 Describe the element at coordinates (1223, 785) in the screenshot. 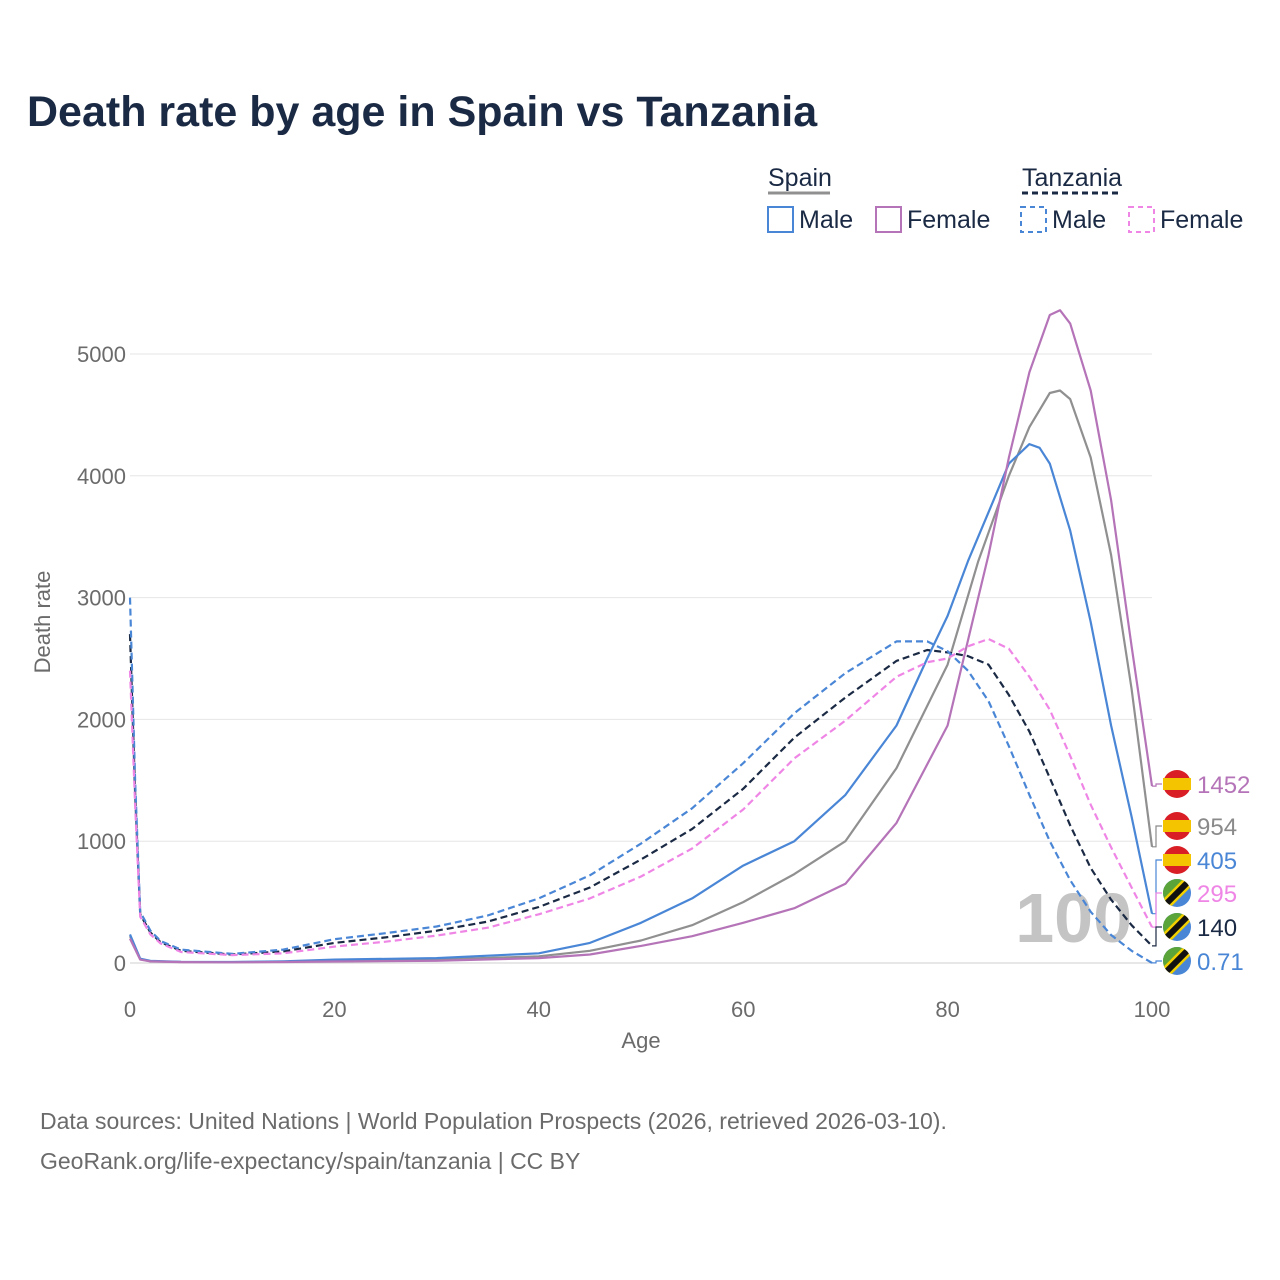

I see `end-label-value: 1452` at that location.